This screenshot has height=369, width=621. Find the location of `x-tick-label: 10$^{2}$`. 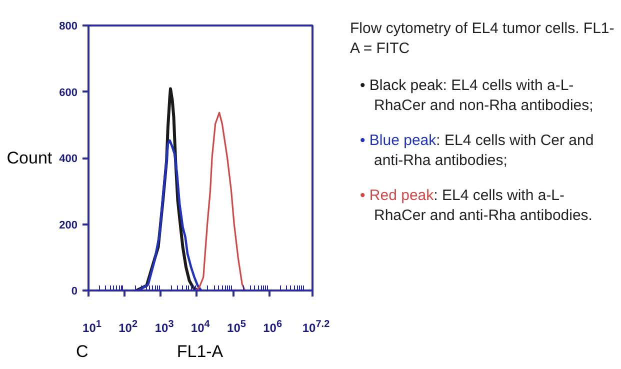

x-tick-label: 10$^{2}$ is located at coordinates (128, 327).